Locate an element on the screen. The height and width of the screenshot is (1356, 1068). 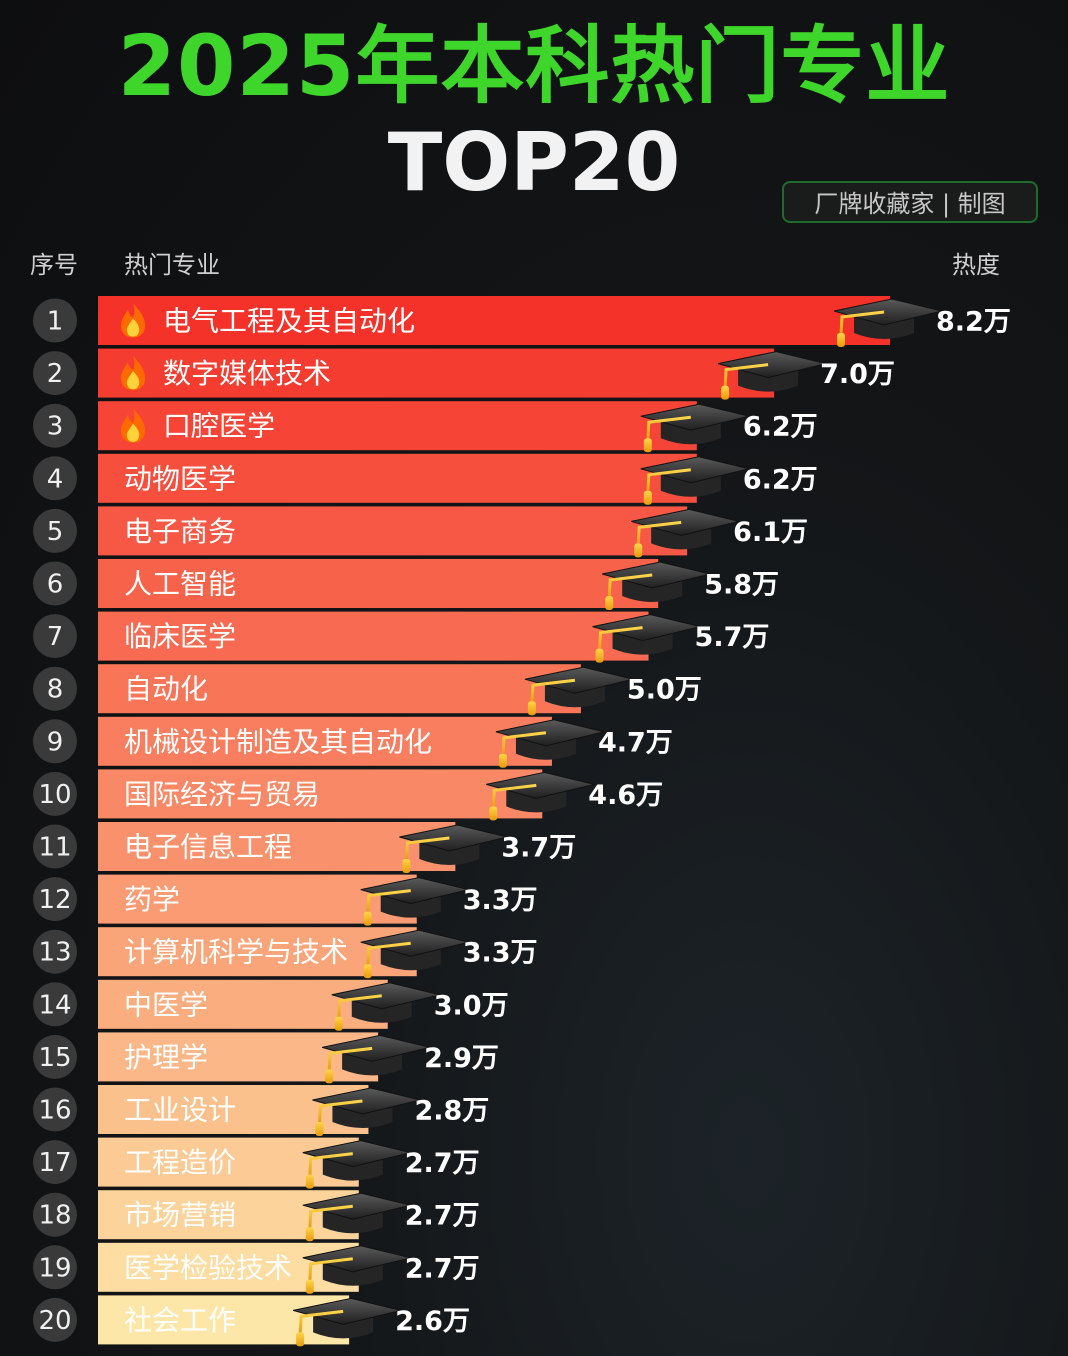
rank-number: 6 is located at coordinates (55, 585).